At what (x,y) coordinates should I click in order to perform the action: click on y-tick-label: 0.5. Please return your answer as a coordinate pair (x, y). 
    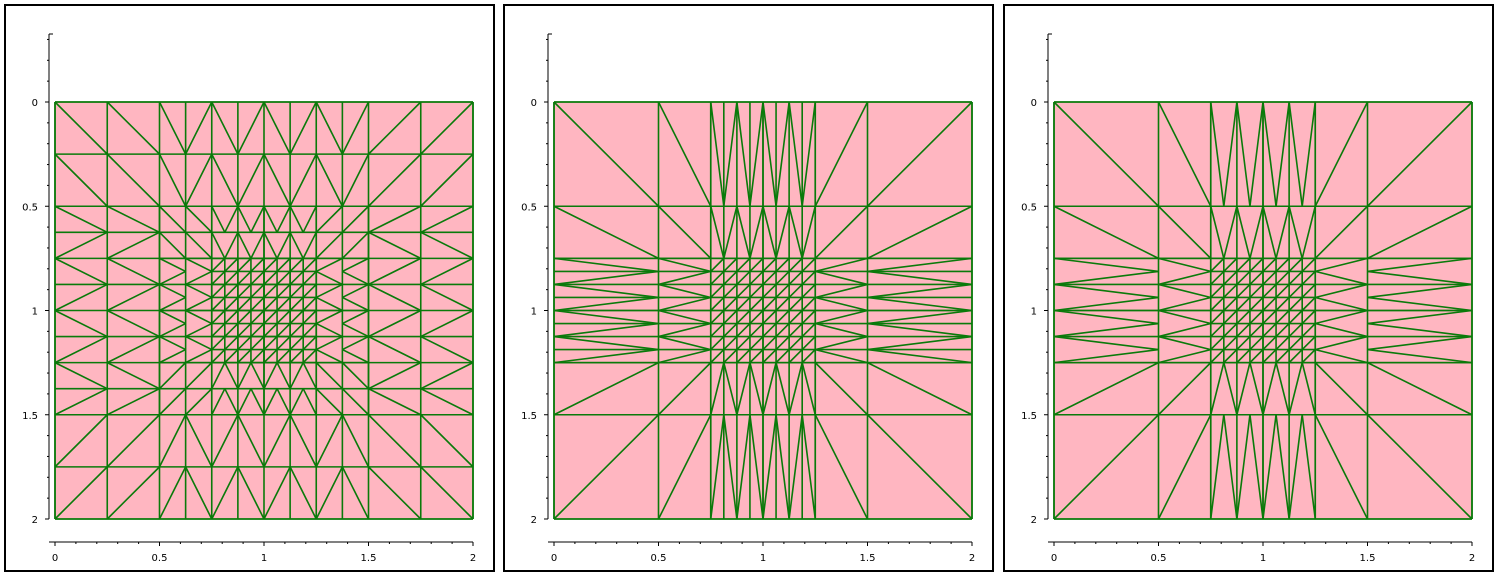
    Looking at the image, I should click on (529, 207).